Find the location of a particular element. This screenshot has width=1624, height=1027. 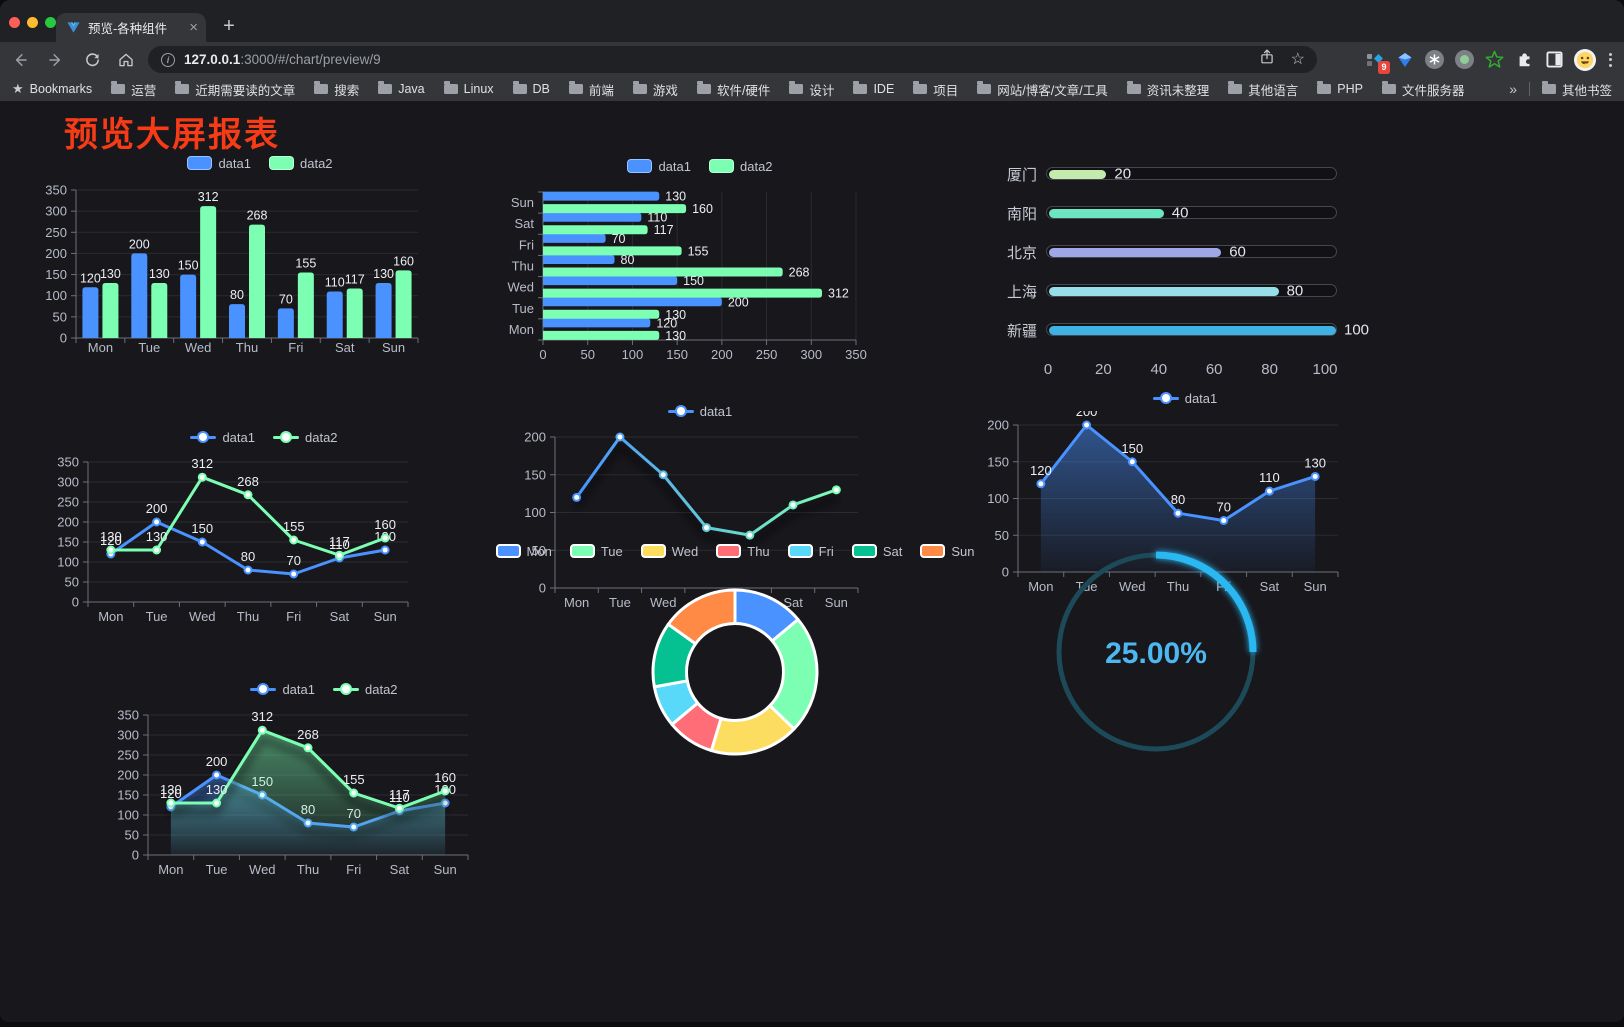

extensions-puzzle-icon is located at coordinates (1524, 59).